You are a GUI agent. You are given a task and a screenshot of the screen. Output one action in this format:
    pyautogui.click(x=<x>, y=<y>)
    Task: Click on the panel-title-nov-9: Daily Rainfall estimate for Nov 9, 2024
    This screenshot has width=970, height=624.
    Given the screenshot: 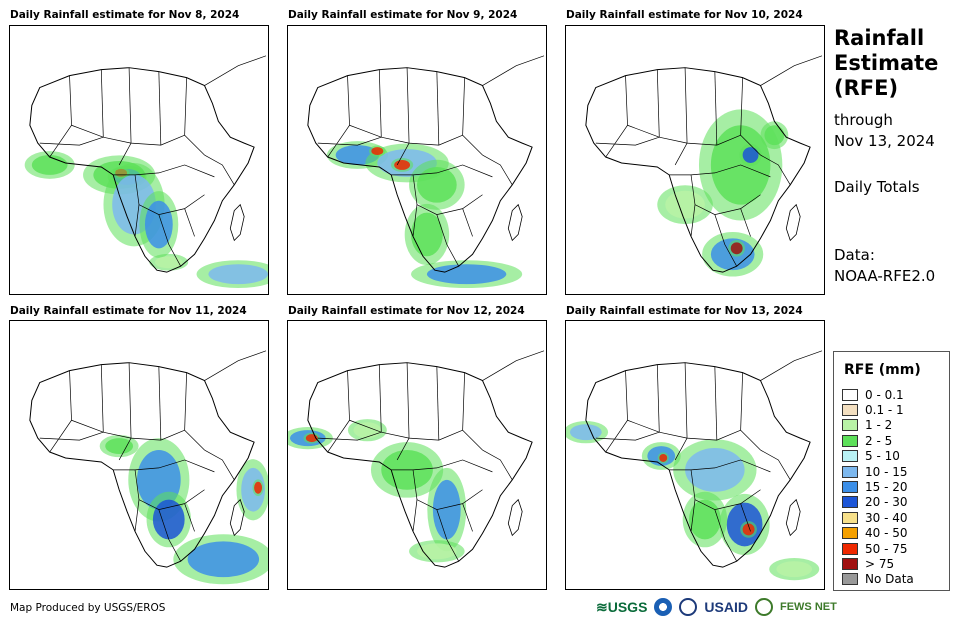 What is the action you would take?
    pyautogui.click(x=403, y=15)
    